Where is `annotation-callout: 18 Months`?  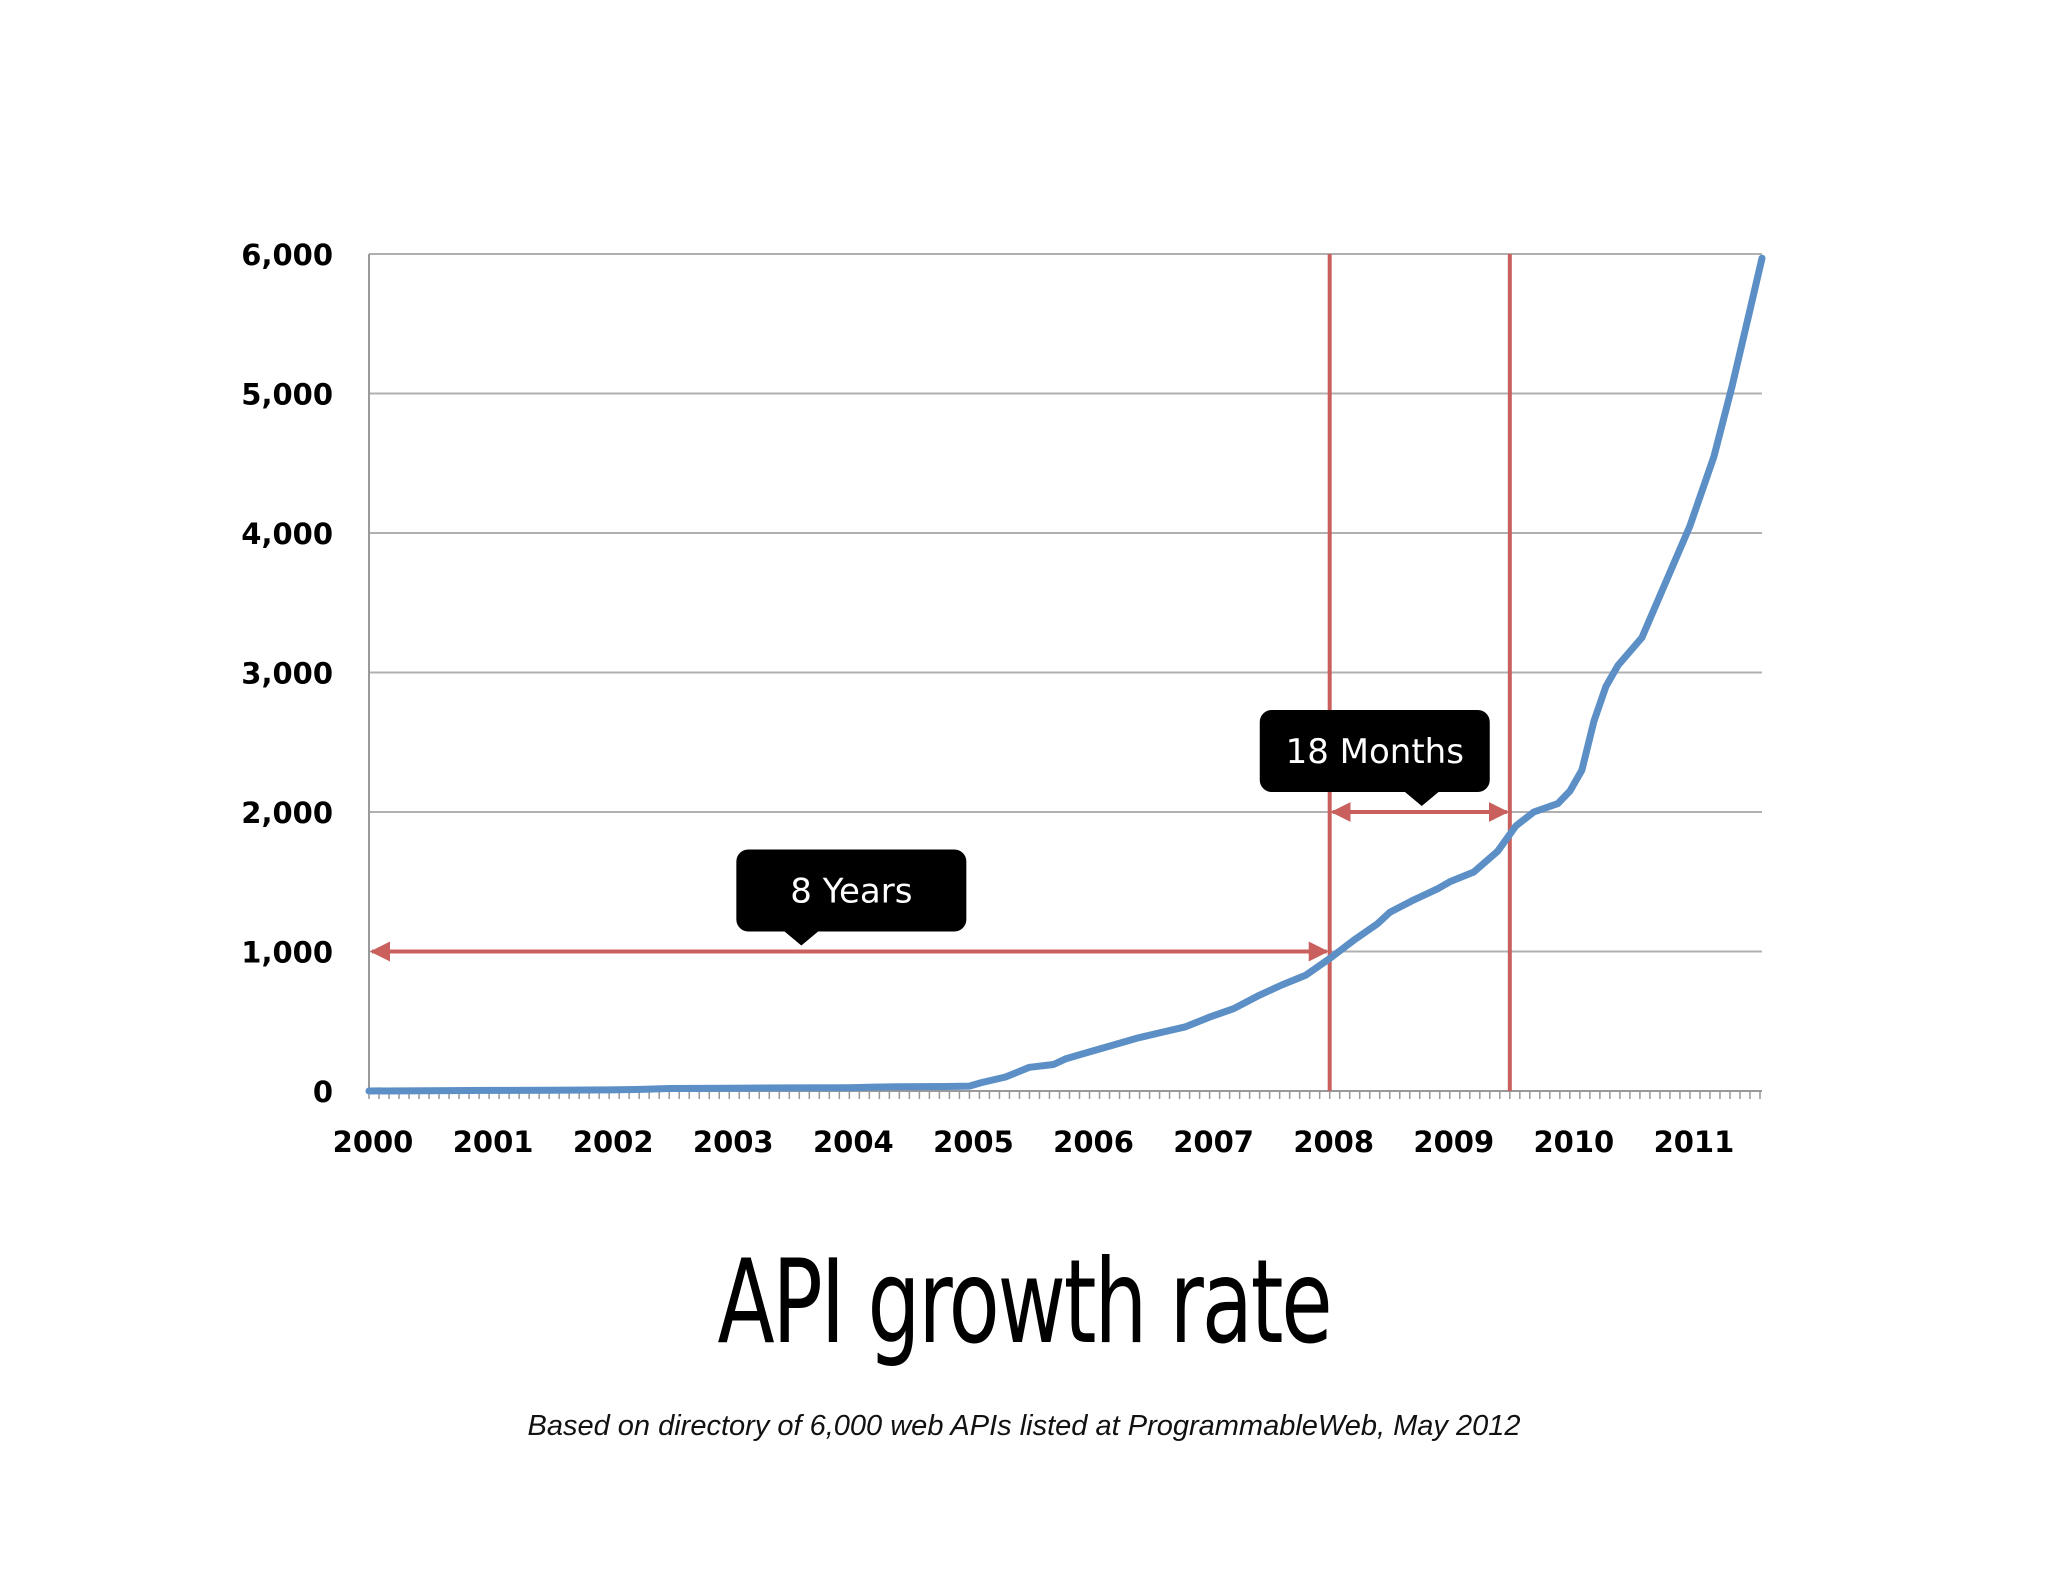 annotation-callout: 18 Months is located at coordinates (1374, 758).